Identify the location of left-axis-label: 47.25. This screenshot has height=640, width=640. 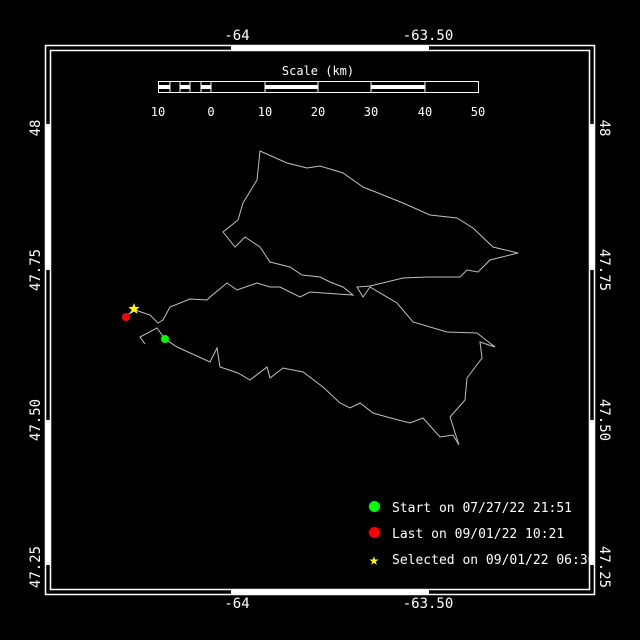
(36, 567).